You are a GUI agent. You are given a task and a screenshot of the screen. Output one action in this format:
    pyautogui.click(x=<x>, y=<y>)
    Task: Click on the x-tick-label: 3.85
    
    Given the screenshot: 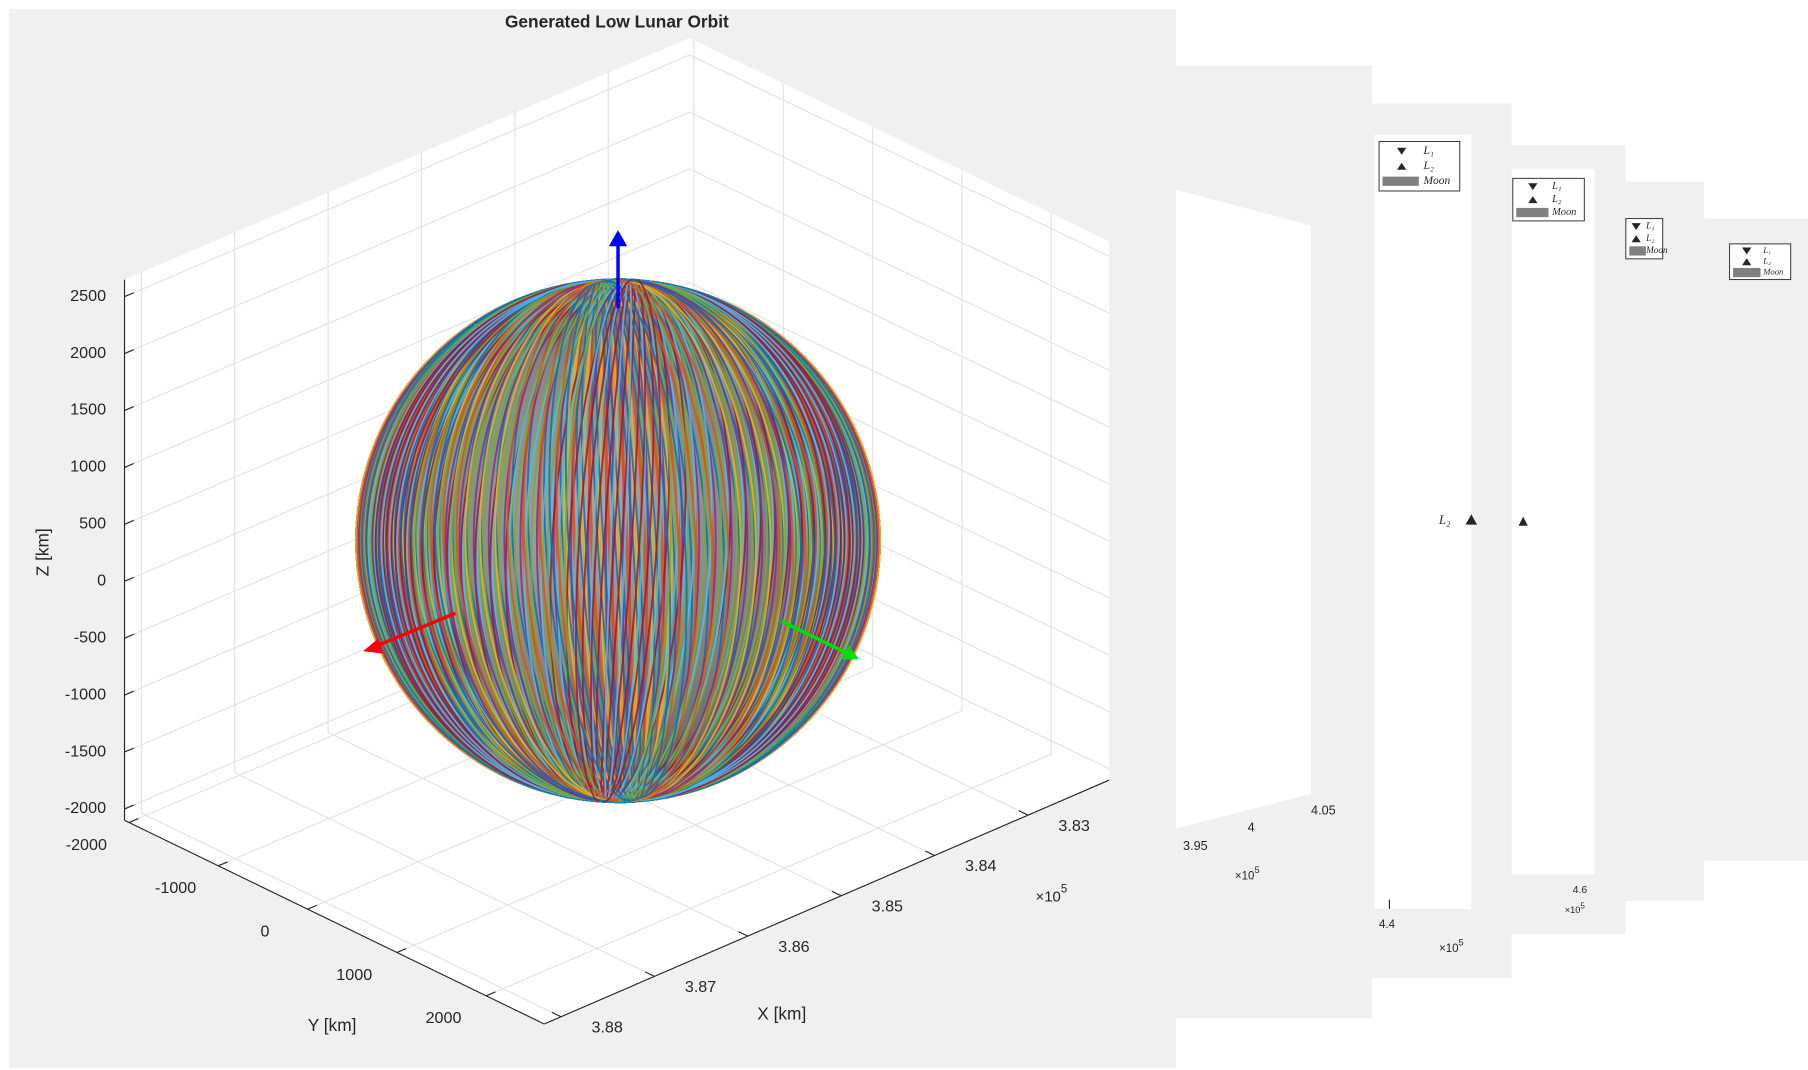 What is the action you would take?
    pyautogui.click(x=887, y=907)
    